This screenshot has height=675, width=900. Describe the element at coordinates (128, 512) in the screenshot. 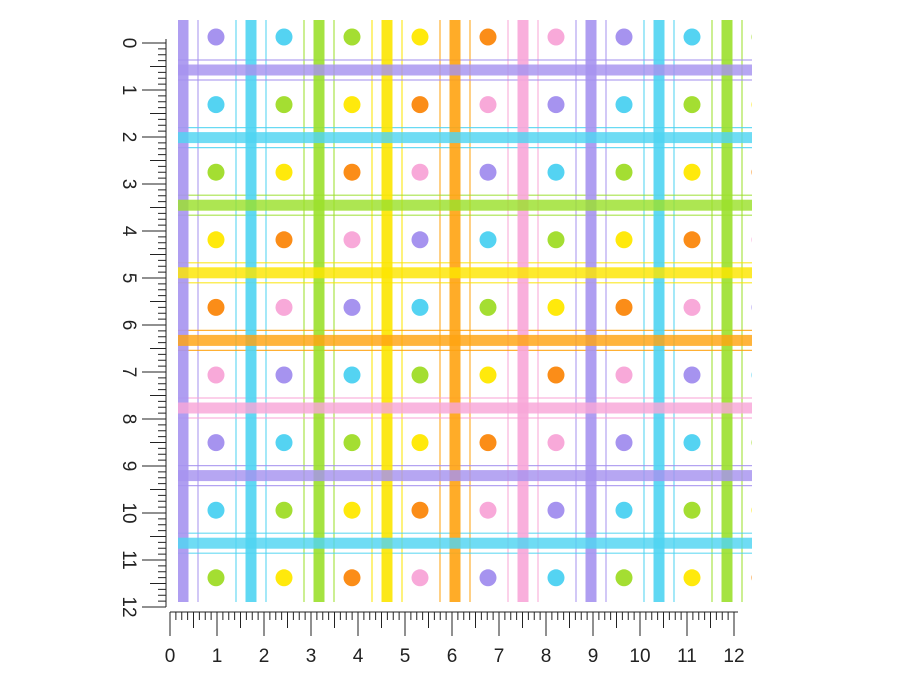

I see `vertical-ruler-label: 10` at that location.